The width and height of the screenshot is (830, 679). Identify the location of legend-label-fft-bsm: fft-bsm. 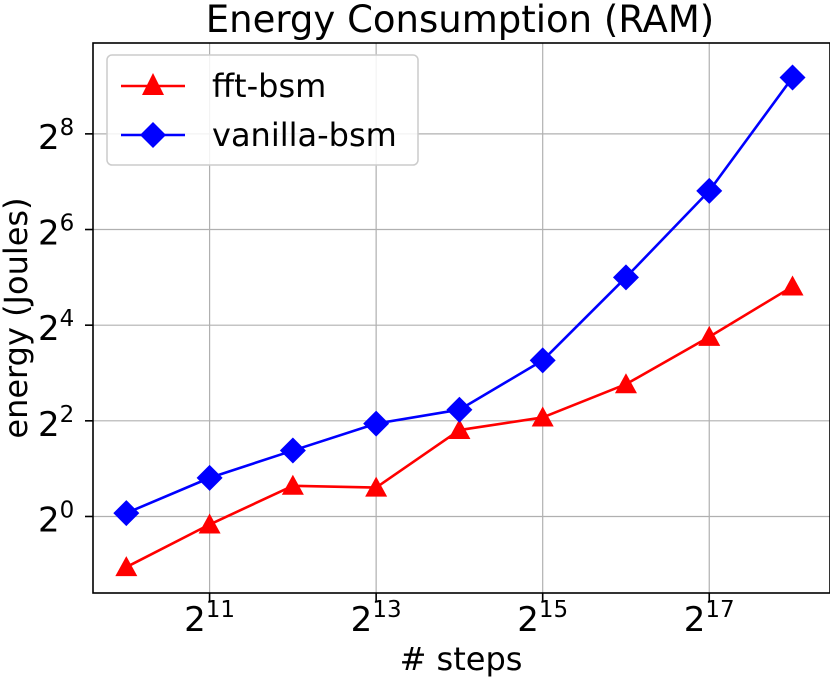
(269, 86).